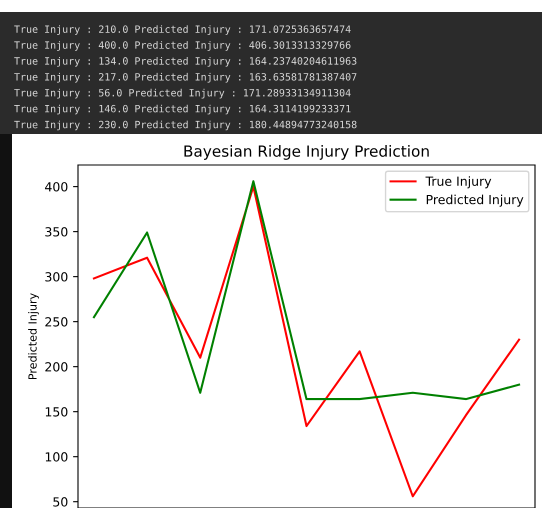 The width and height of the screenshot is (542, 508). Describe the element at coordinates (185, 61) in the screenshot. I see `text: True Injury : 134.0 Predicted Injury : 164.23740204611963` at that location.